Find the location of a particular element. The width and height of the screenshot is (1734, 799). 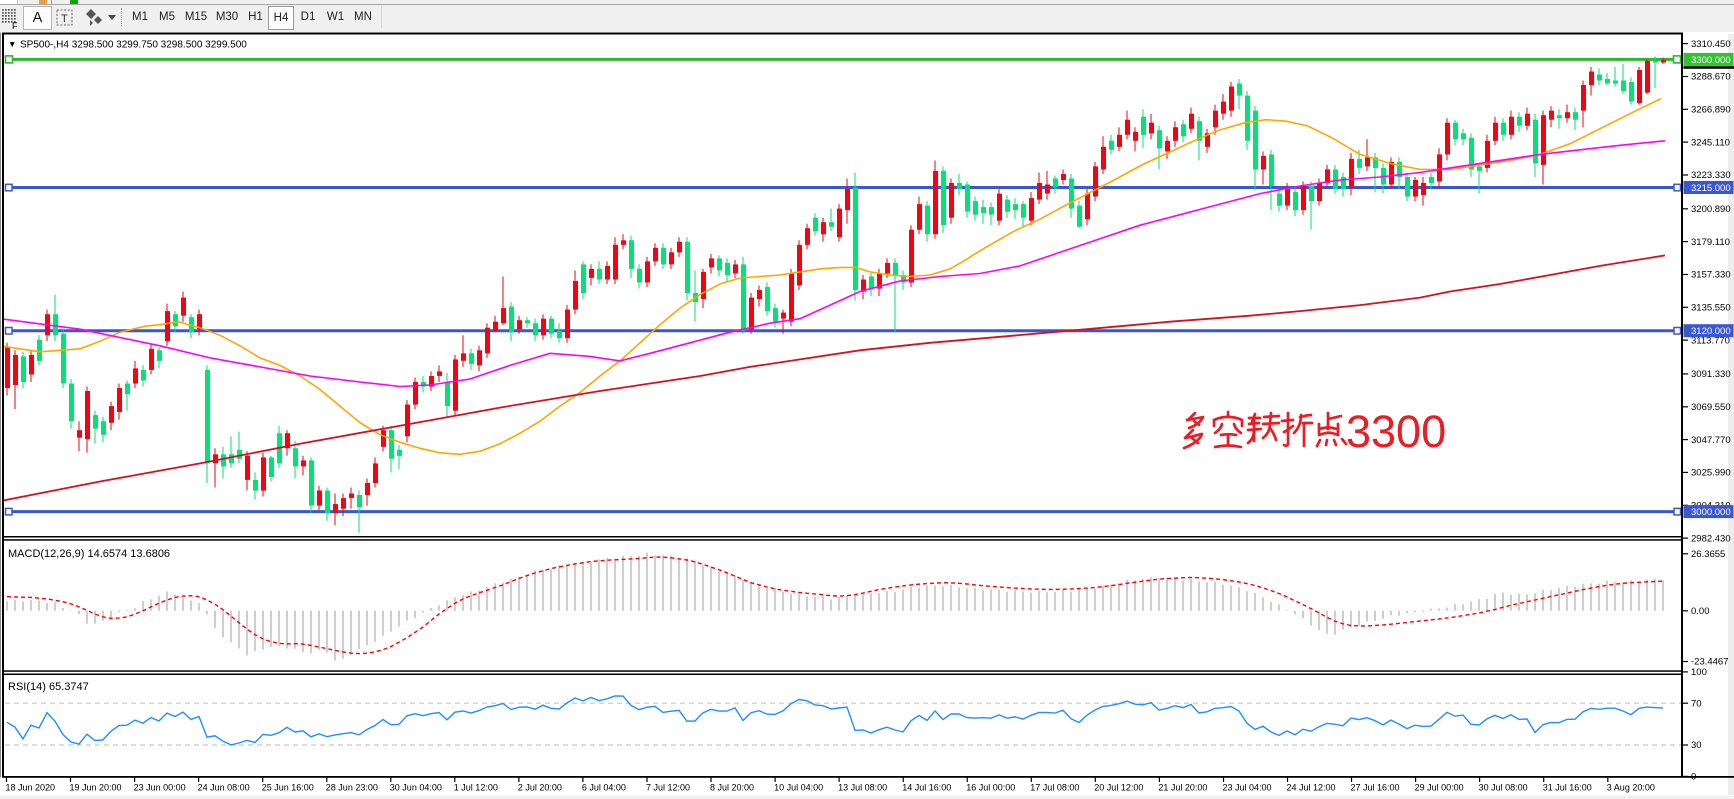

svg-text: 3245.110 is located at coordinates (1710, 142).